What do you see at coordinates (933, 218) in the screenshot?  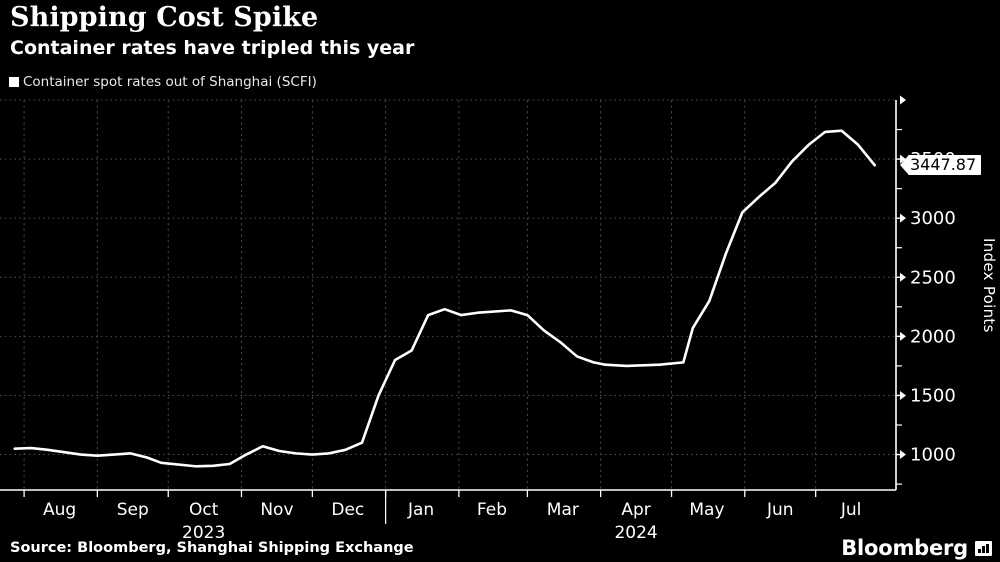 I see `y-axis-label: 3000` at bounding box center [933, 218].